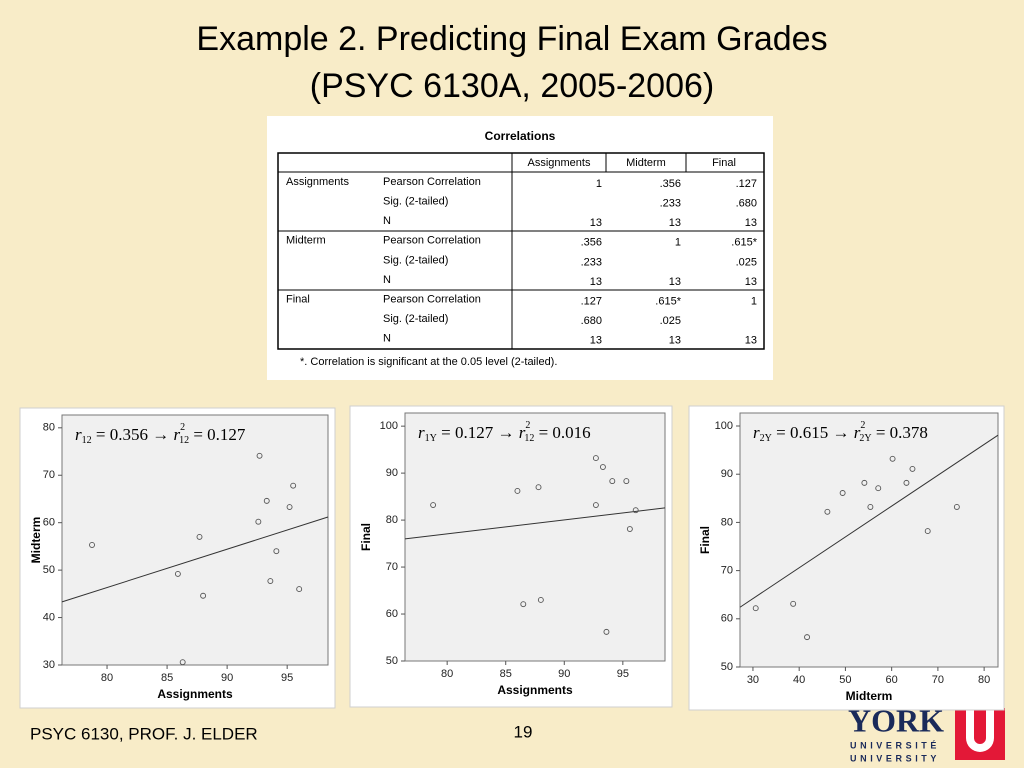  I want to click on table-frame, so click(521, 251).